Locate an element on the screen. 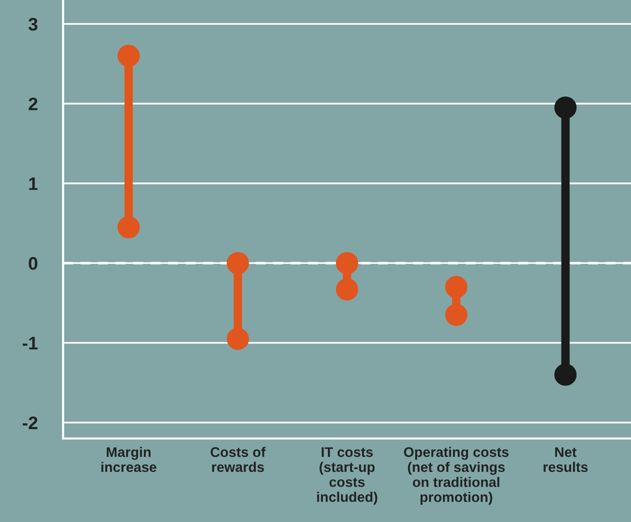  x-tick-label: Net results is located at coordinates (566, 459).